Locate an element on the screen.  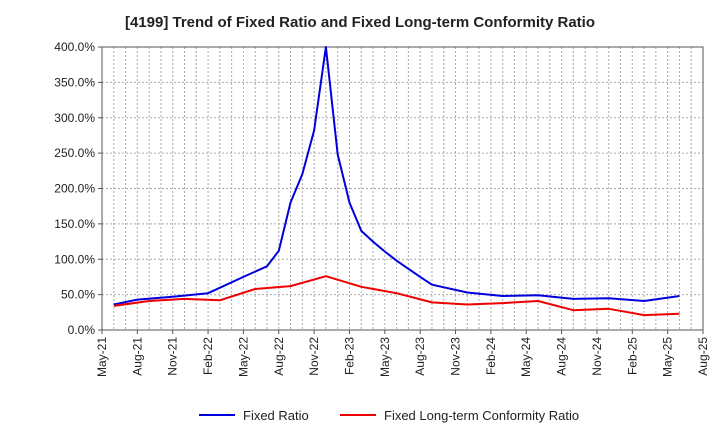
y-tick-label: 350.0% is located at coordinates (74, 82).